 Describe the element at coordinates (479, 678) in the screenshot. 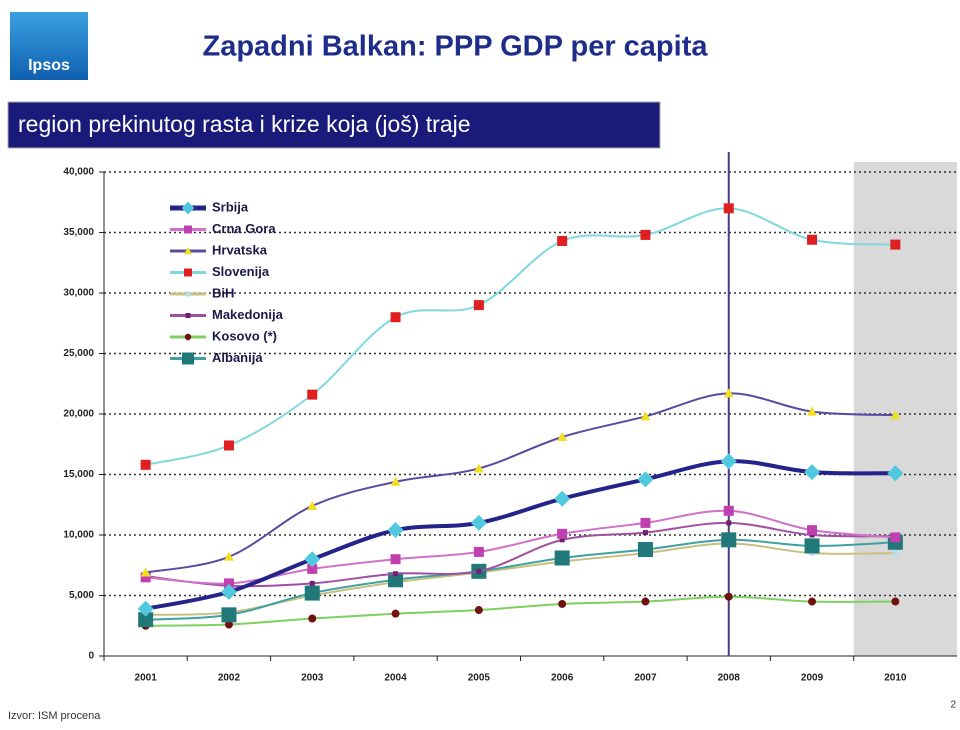

I see `x-tick-label: 2005` at that location.